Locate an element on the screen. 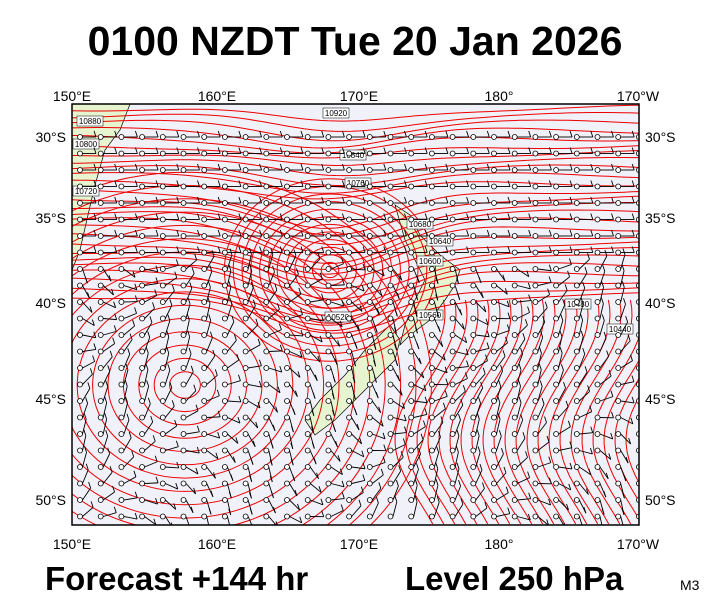 The height and width of the screenshot is (600, 711). contour-label: 10920 is located at coordinates (336, 113).